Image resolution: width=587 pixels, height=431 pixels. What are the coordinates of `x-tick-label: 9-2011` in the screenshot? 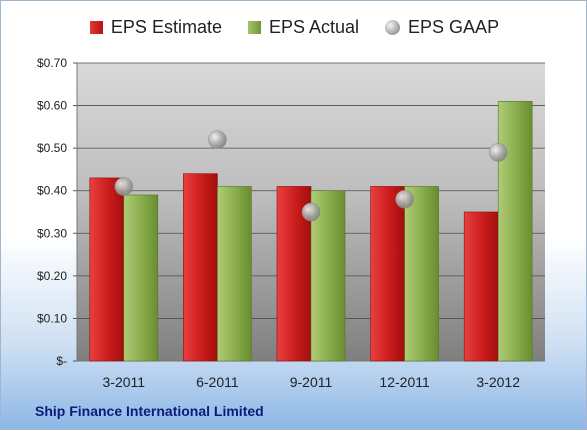 It's located at (311, 382).